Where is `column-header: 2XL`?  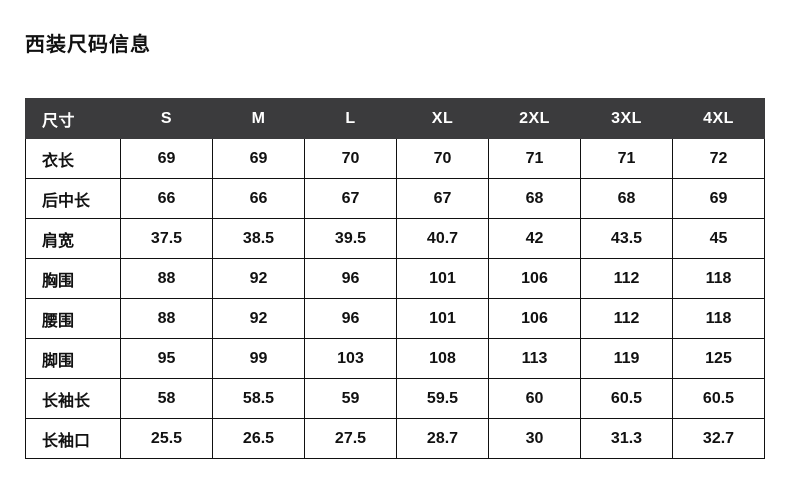 column-header: 2XL is located at coordinates (534, 118).